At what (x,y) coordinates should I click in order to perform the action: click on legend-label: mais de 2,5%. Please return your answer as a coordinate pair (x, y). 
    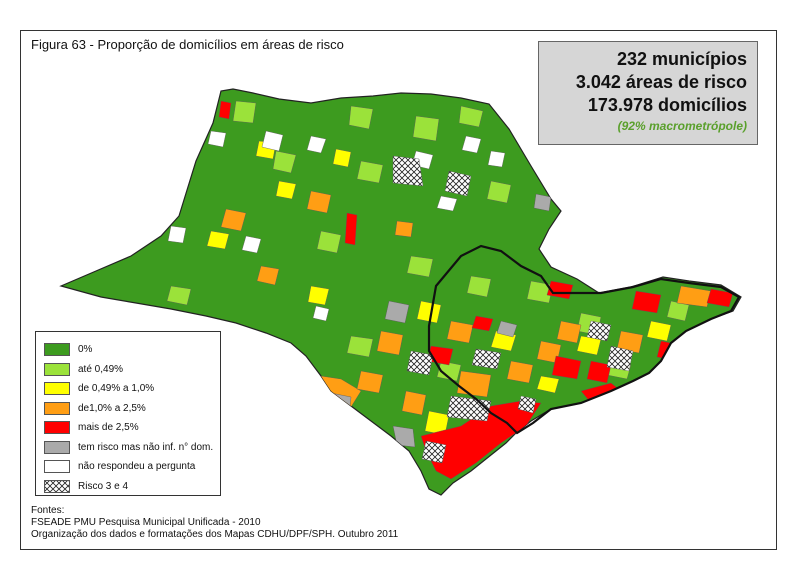
    Looking at the image, I should click on (108, 428).